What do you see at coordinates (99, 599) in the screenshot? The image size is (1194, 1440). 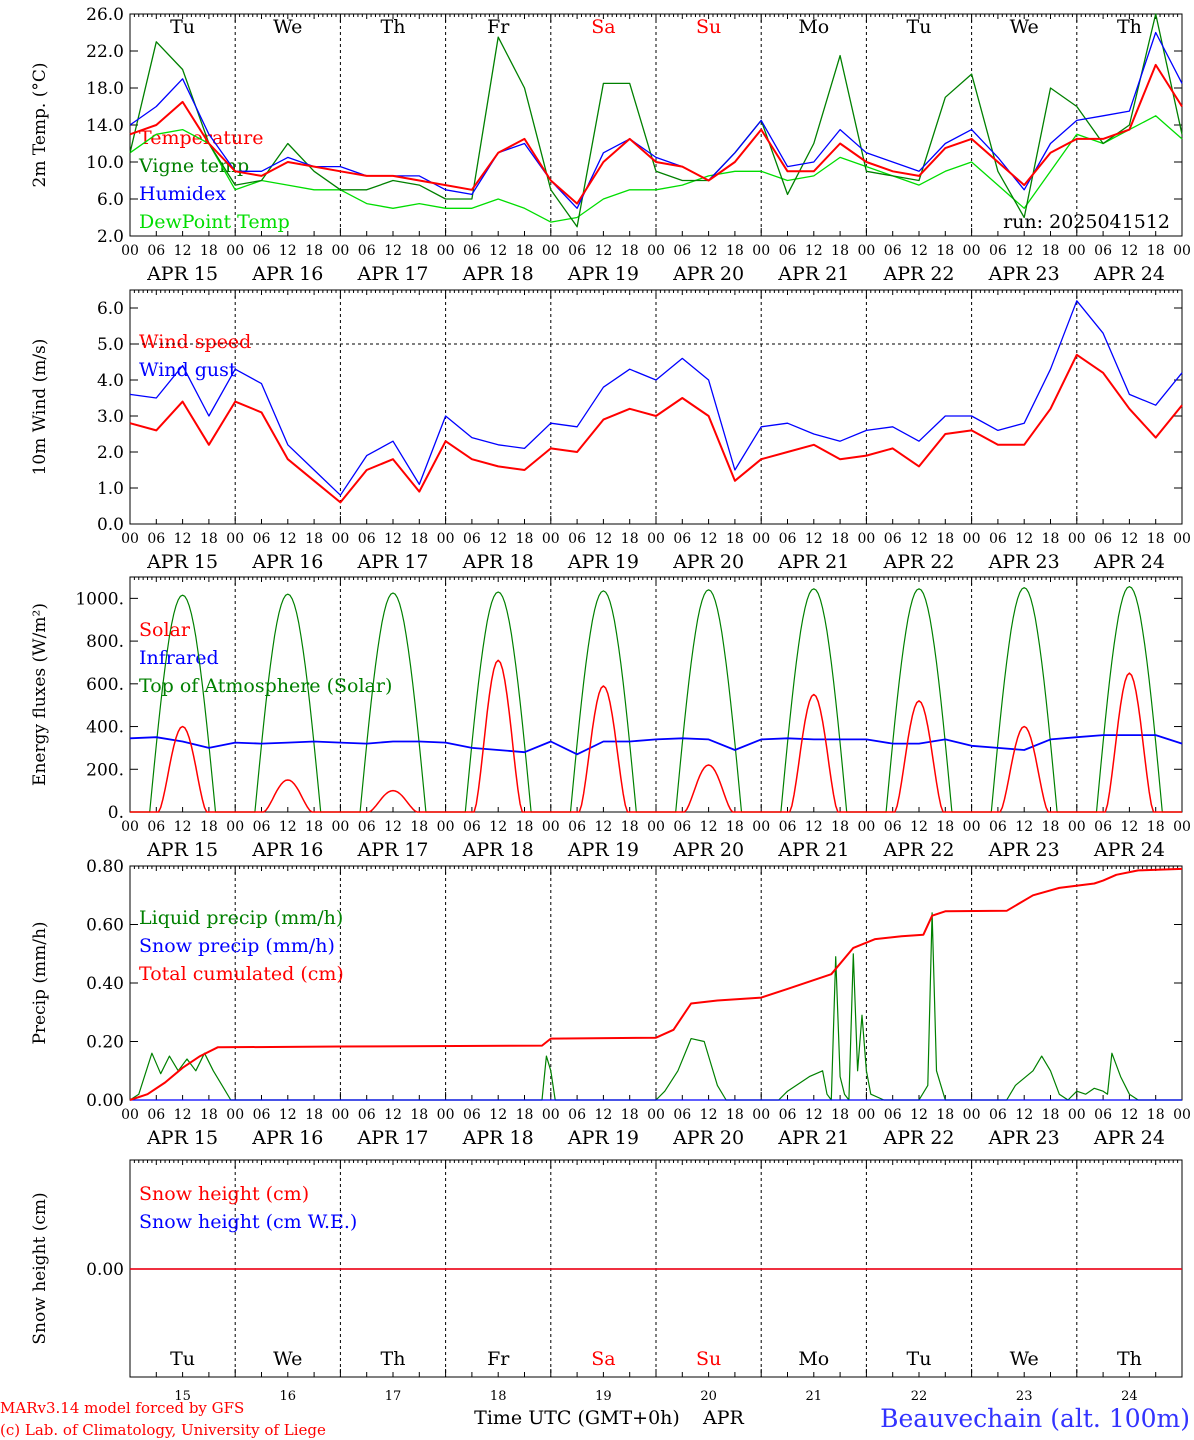 I see `y-tick-label: 1000.` at bounding box center [99, 599].